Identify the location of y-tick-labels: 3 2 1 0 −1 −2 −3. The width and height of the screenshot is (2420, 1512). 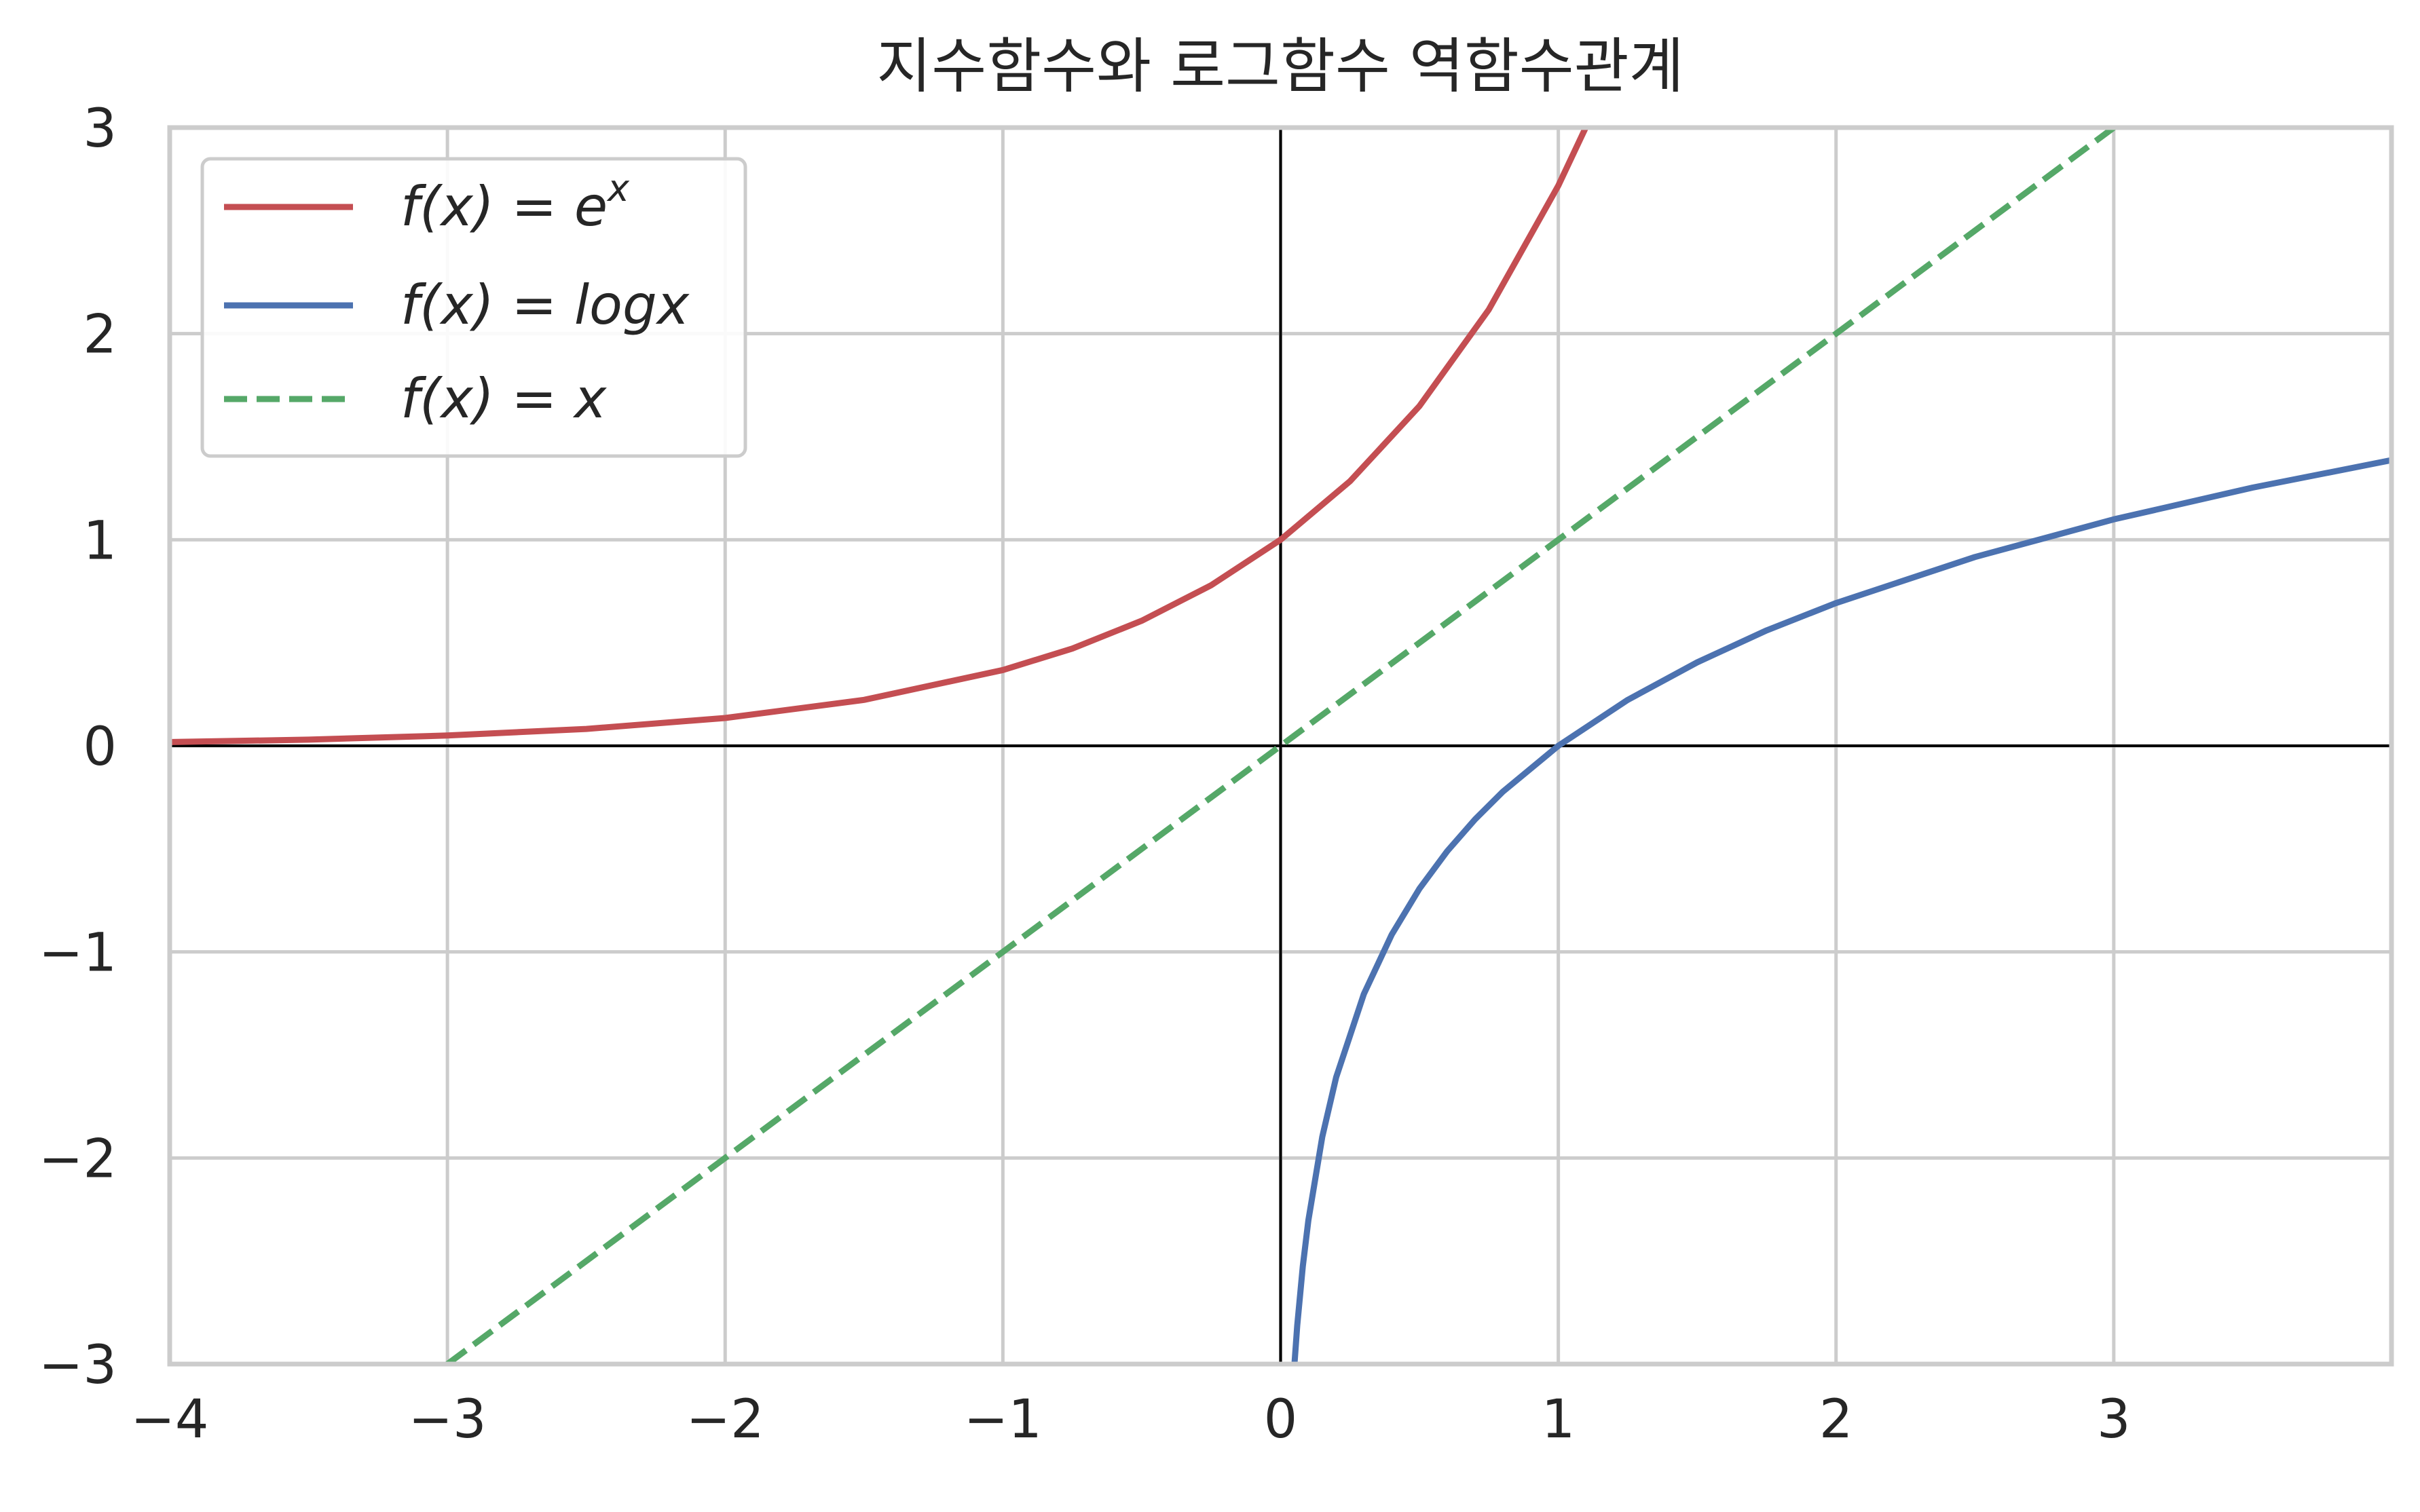
(78, 747).